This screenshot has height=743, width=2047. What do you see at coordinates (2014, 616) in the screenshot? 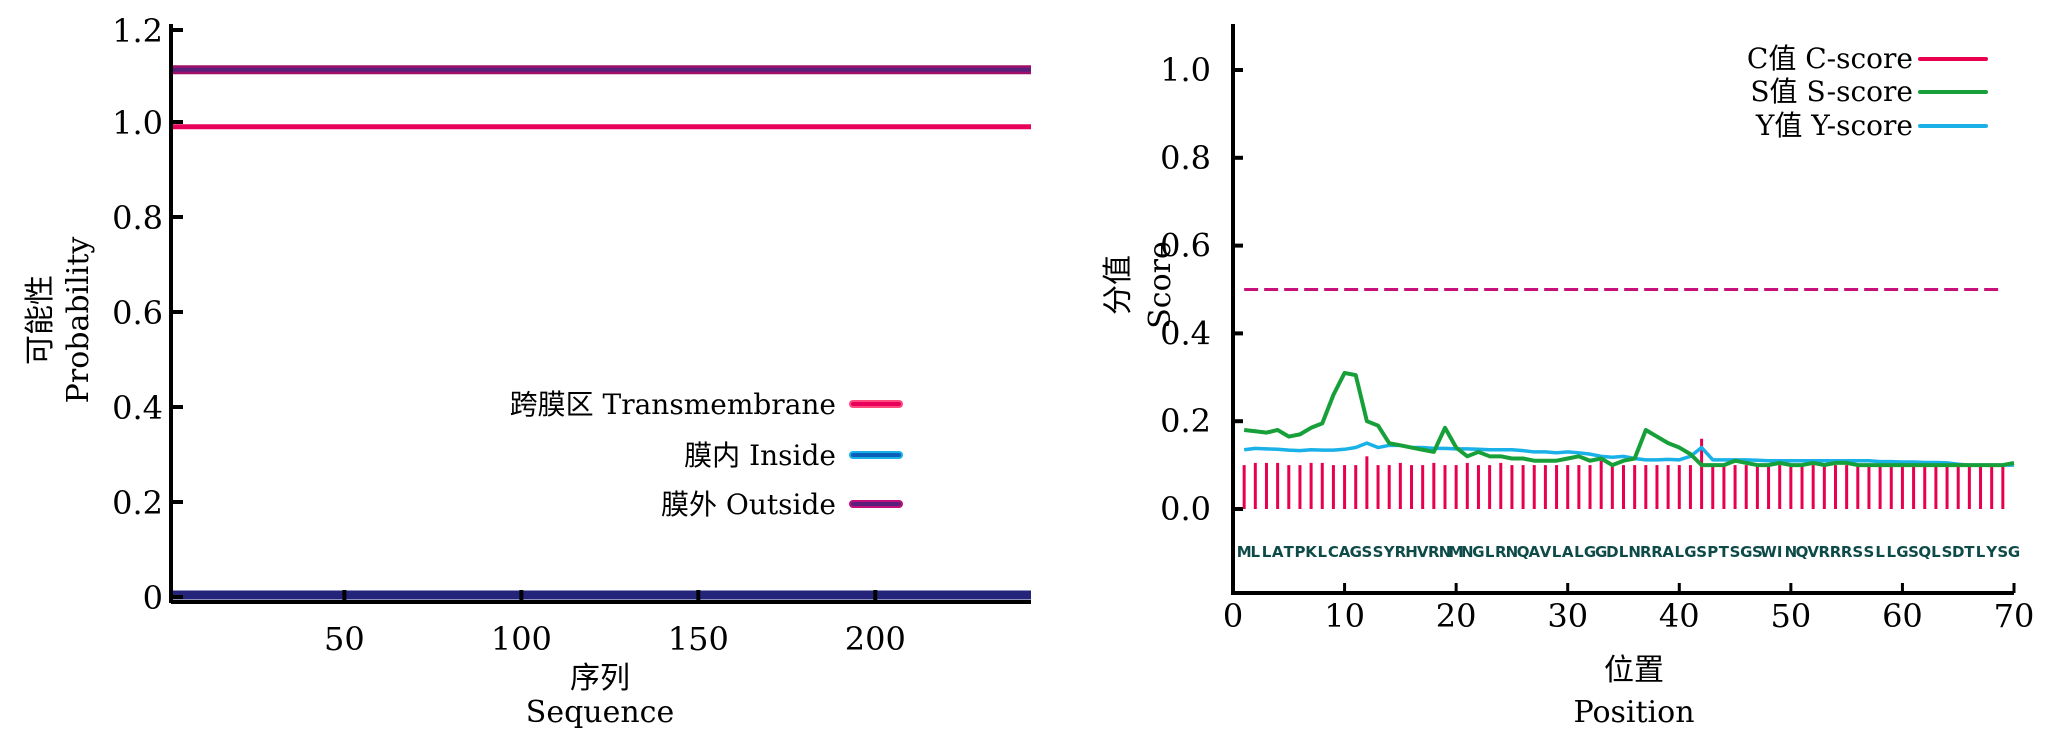
I see `x-tick-label: 70` at bounding box center [2014, 616].